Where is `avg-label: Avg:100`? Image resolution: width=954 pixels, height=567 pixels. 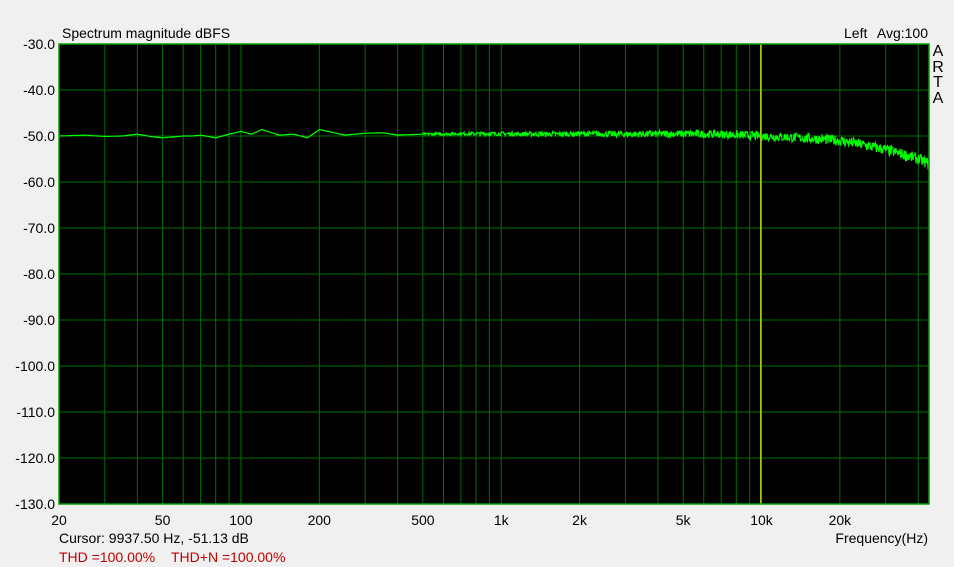
avg-label: Avg:100 is located at coordinates (902, 33).